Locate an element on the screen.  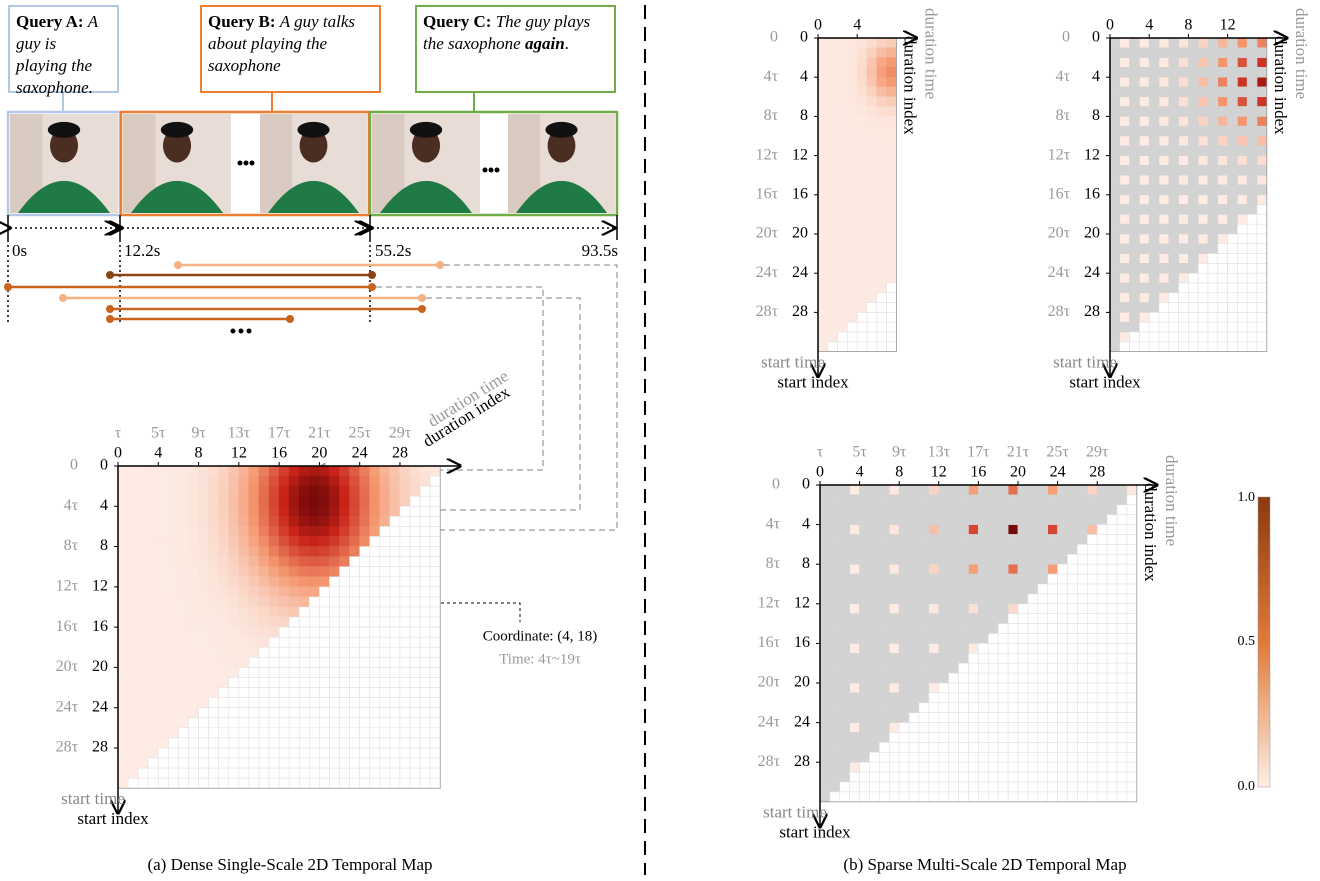
y-index-tick: 16 is located at coordinates (802, 642).